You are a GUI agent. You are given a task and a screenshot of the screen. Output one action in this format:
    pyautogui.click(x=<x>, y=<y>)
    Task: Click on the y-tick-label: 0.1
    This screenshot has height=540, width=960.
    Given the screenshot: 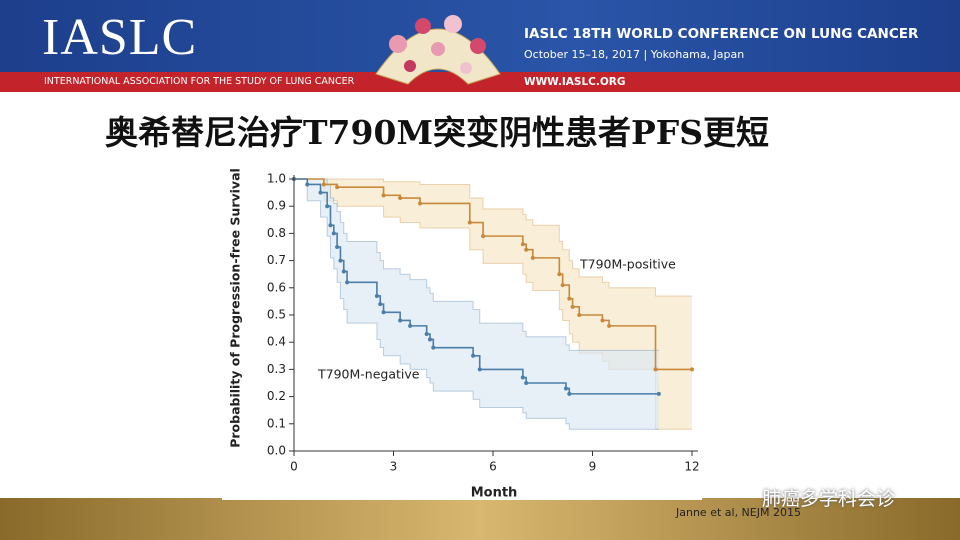 What is the action you would take?
    pyautogui.click(x=276, y=423)
    